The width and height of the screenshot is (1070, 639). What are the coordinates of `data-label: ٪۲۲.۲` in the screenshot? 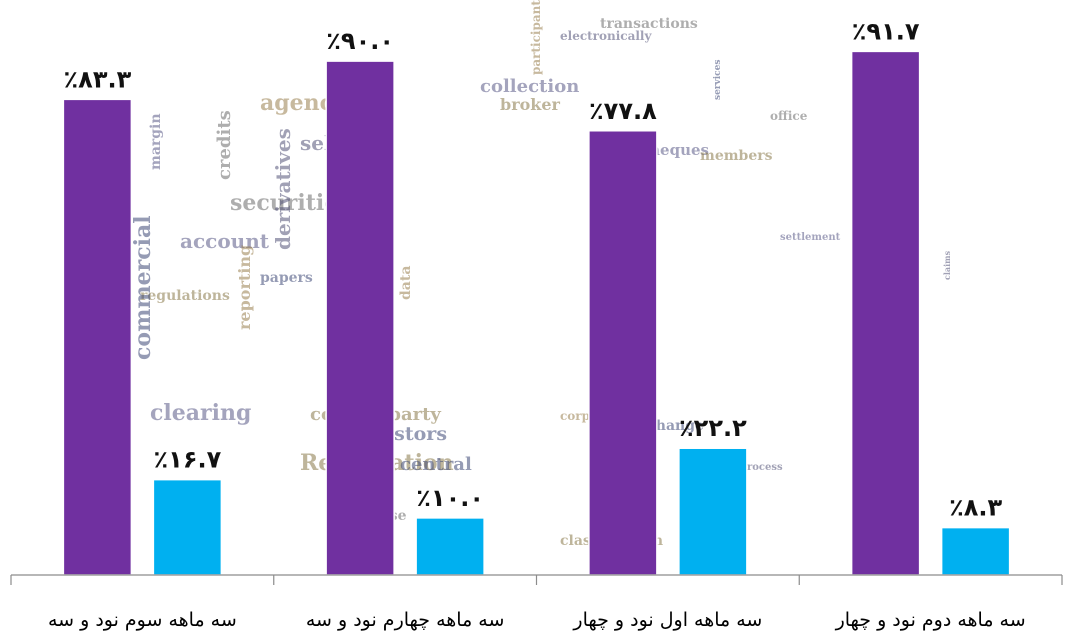 It's located at (713, 428).